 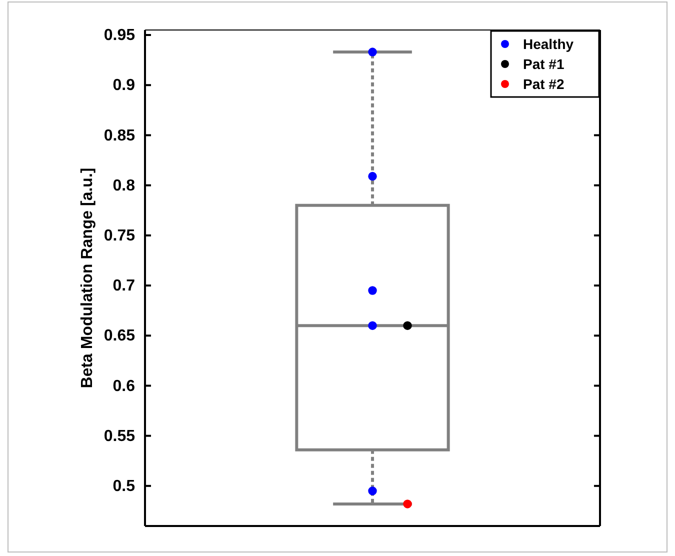 What do you see at coordinates (124, 487) in the screenshot?
I see `y-tick-label: 0.5` at bounding box center [124, 487].